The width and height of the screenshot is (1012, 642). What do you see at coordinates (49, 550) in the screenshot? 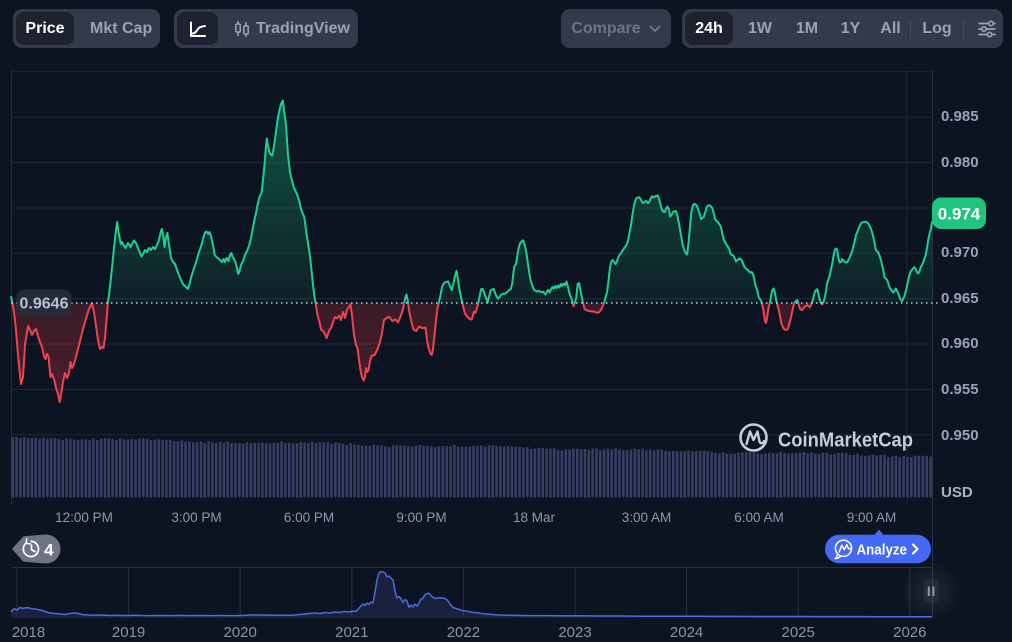
I see `svg-text: 4` at bounding box center [49, 550].